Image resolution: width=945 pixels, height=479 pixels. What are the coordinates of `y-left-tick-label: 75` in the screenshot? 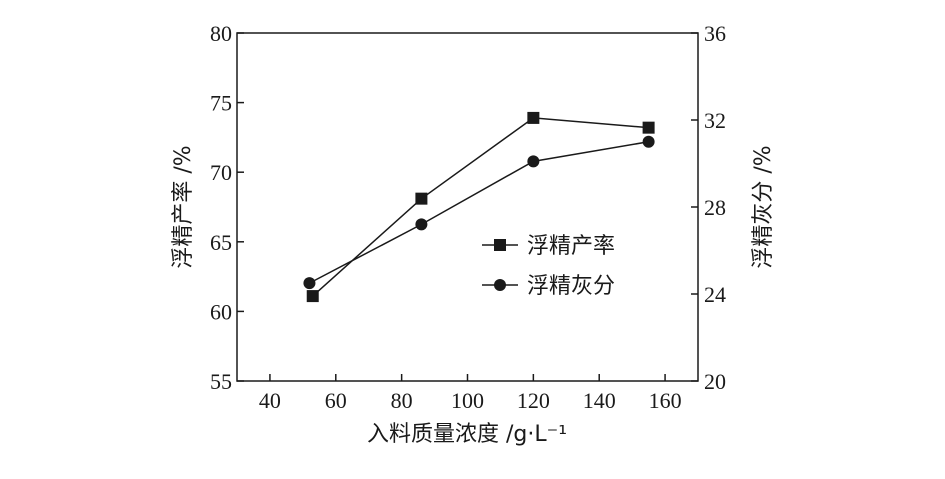 It's located at (221, 103).